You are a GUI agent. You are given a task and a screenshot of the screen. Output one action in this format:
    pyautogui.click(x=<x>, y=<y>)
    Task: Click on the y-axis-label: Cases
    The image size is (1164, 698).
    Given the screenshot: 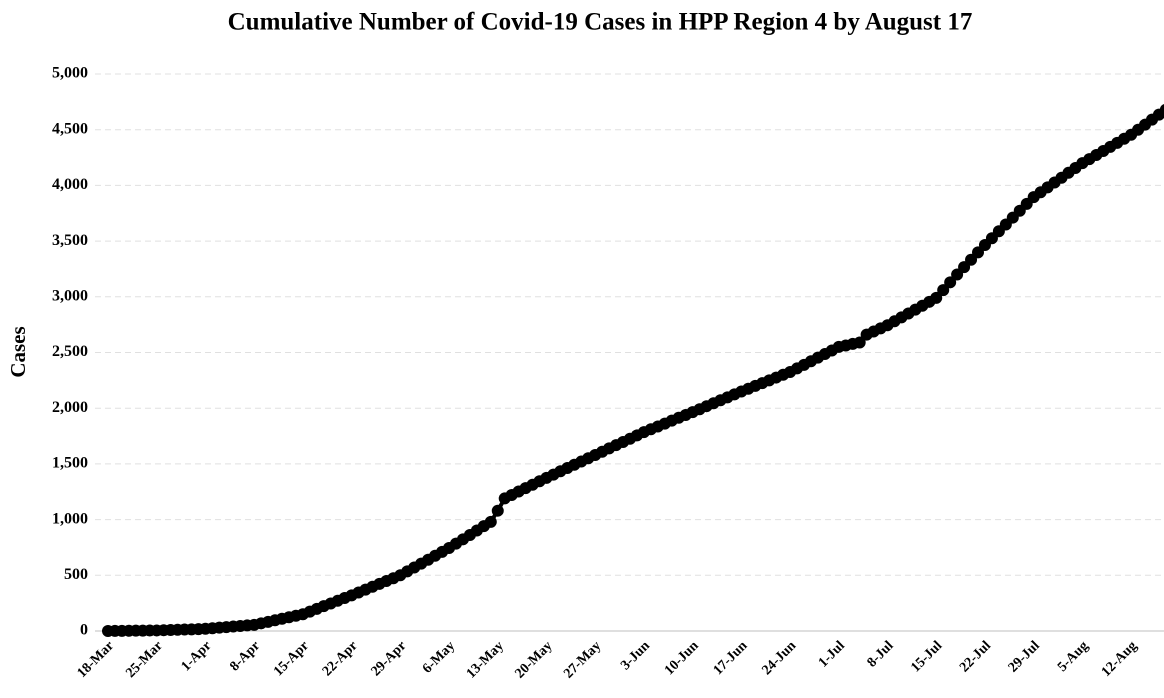 What is the action you would take?
    pyautogui.click(x=18, y=351)
    